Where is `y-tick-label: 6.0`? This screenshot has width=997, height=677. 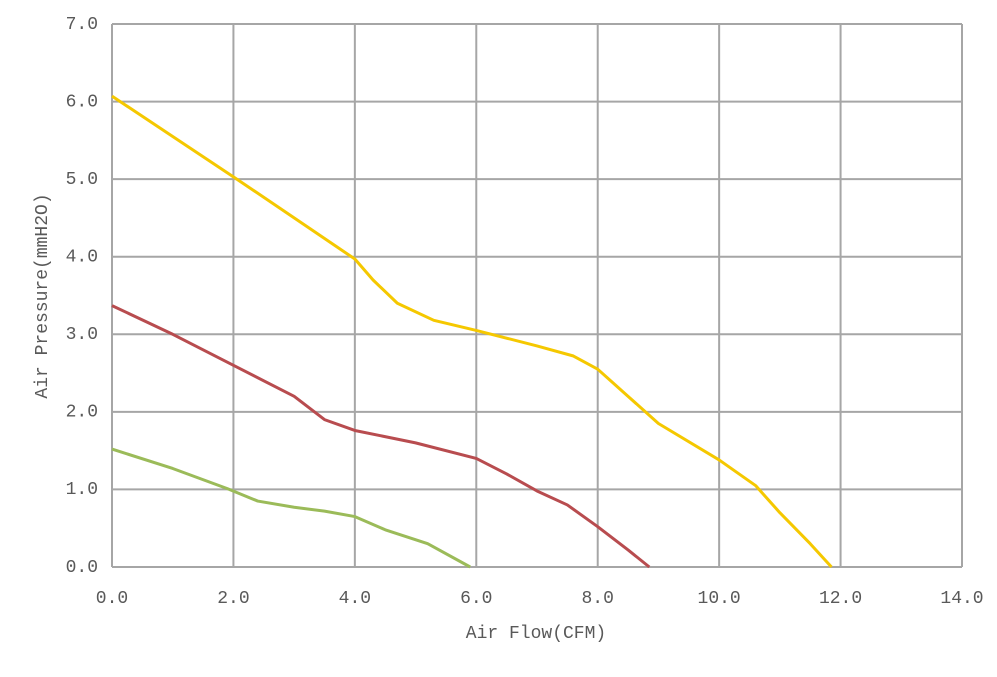 y-tick-label: 6.0 is located at coordinates (82, 102).